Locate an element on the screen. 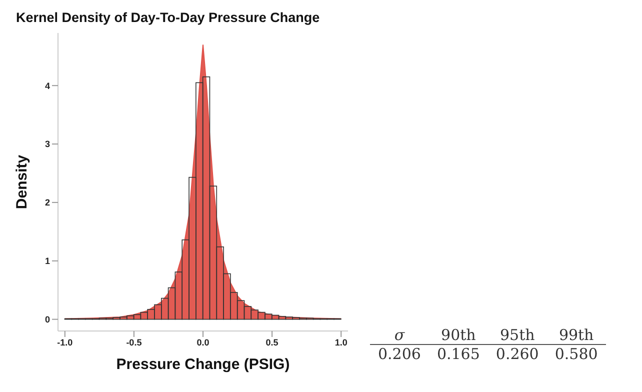  x-axis-title: Pressure Change (PSIG) is located at coordinates (203, 364).